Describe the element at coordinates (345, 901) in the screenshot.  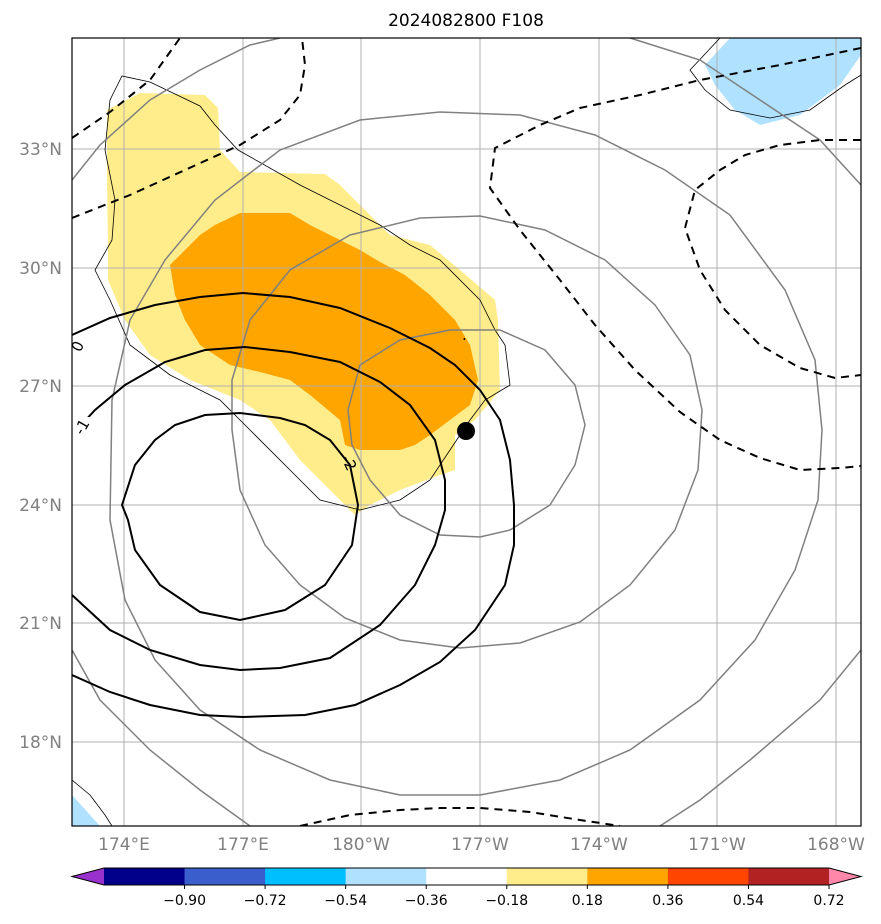
I see `colorbar-tick-label: −0.54` at that location.